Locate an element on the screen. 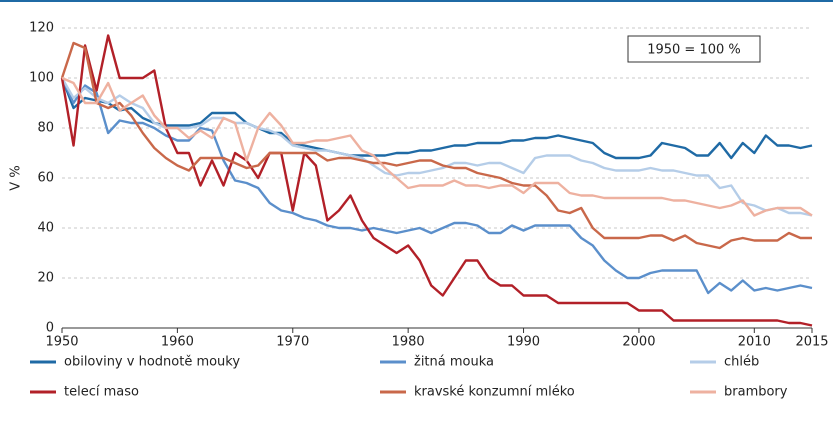  y-tick-label: 60 is located at coordinates (45, 178).